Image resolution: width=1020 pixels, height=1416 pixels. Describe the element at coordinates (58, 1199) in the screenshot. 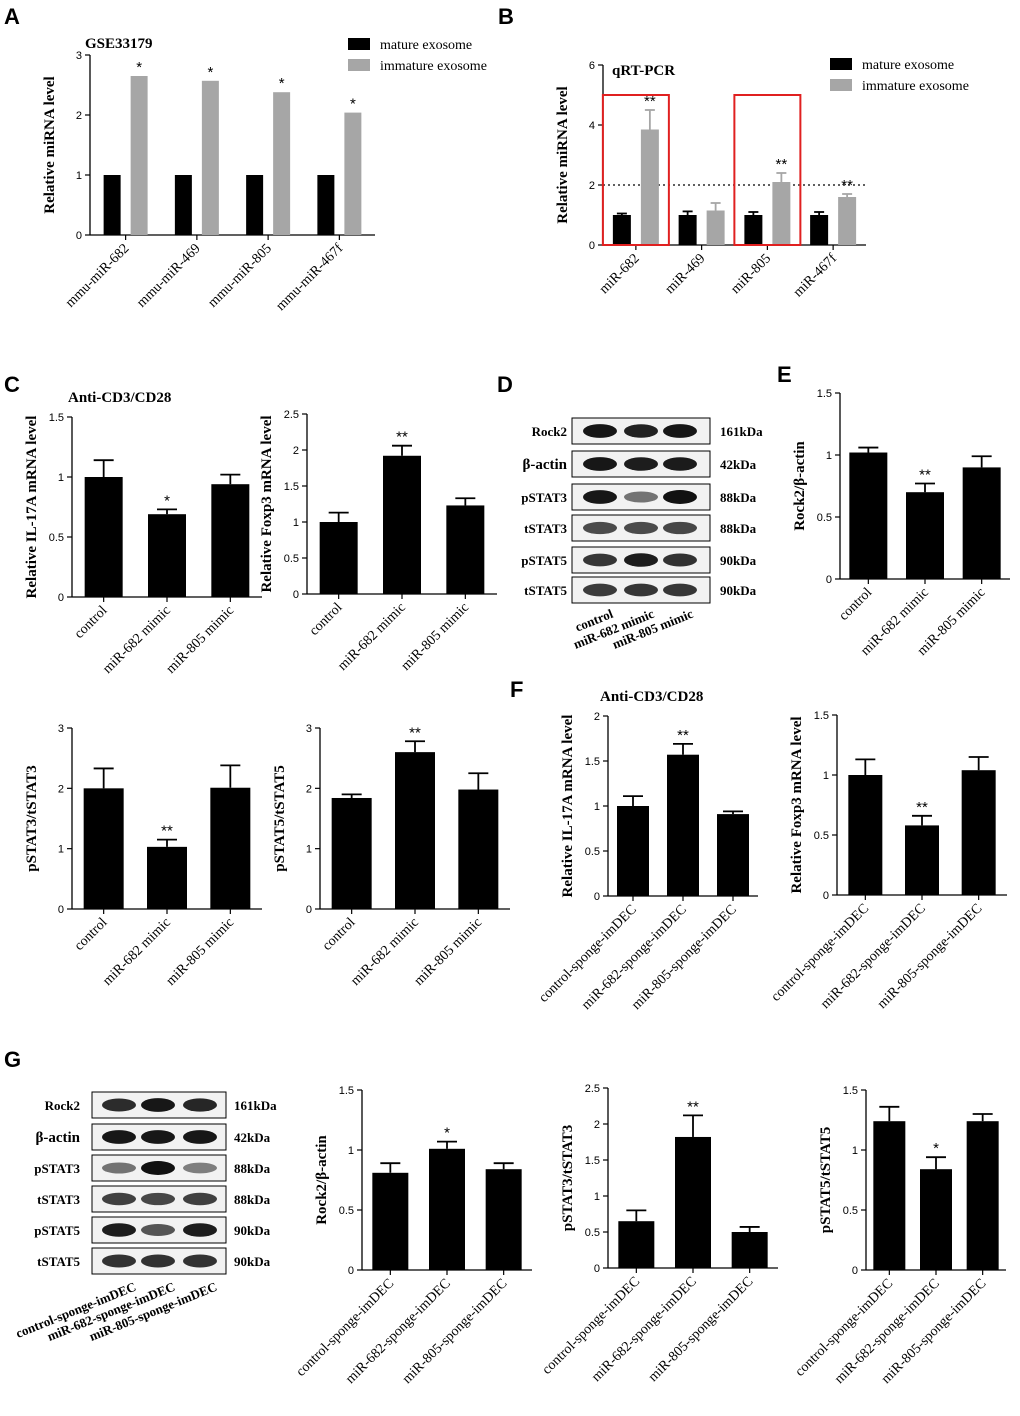

I see `blot-row-label: tSTAT3` at that location.